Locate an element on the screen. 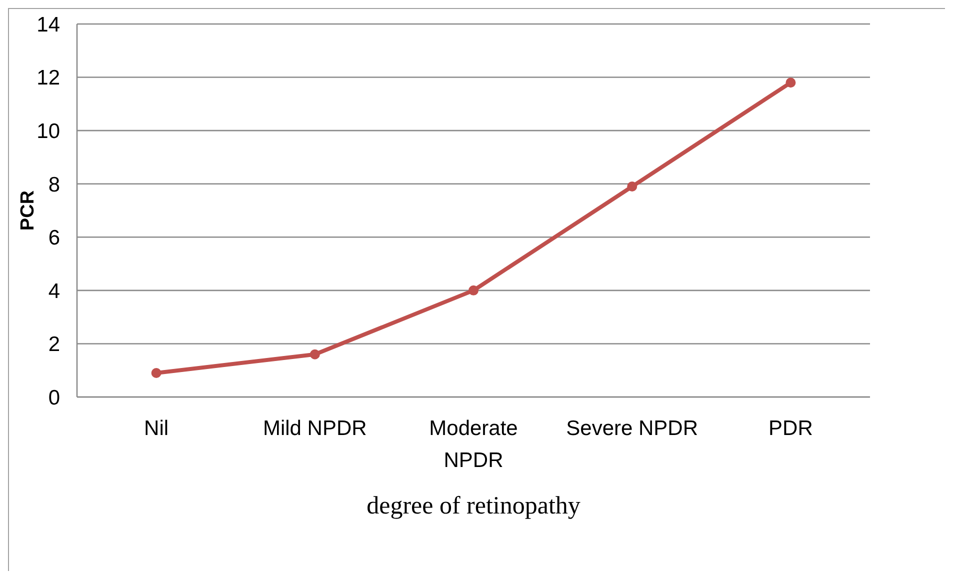  y-tick-label: 4 is located at coordinates (54, 291).